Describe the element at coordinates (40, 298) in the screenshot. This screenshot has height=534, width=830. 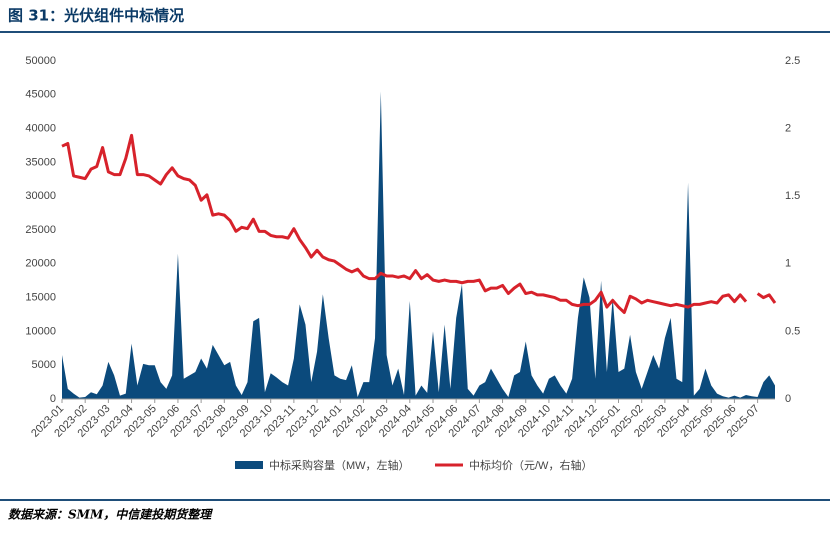
I see `y-tick-label: 15000` at that location.